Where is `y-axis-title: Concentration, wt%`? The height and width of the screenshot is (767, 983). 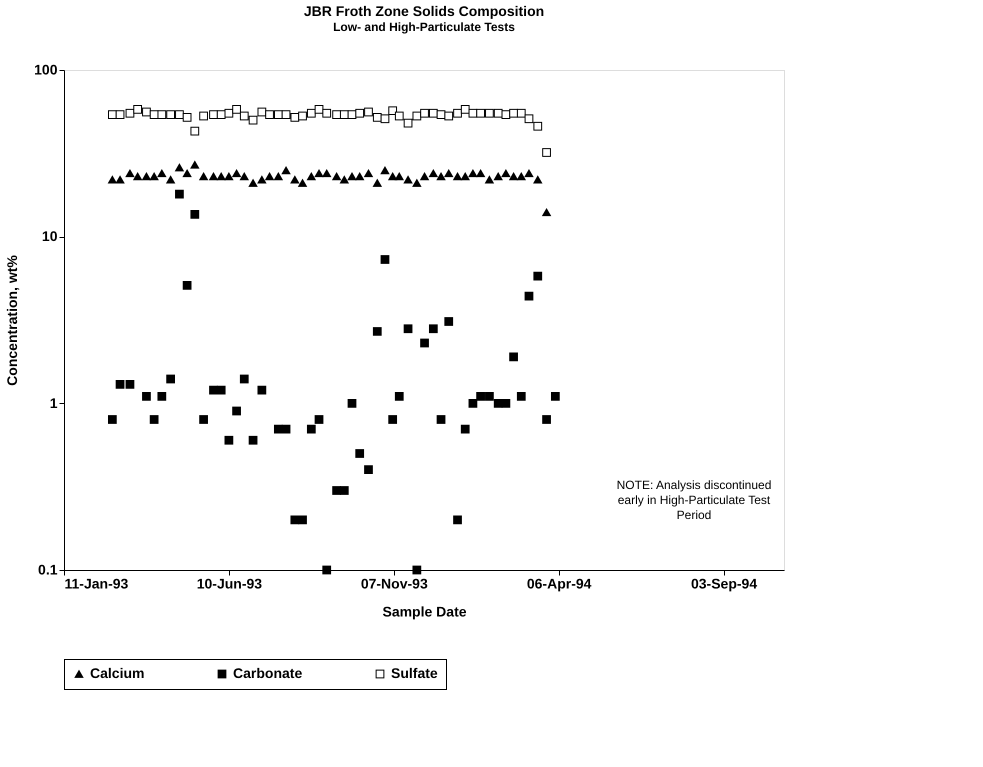 y-axis-title: Concentration, wt% is located at coordinates (12, 320).